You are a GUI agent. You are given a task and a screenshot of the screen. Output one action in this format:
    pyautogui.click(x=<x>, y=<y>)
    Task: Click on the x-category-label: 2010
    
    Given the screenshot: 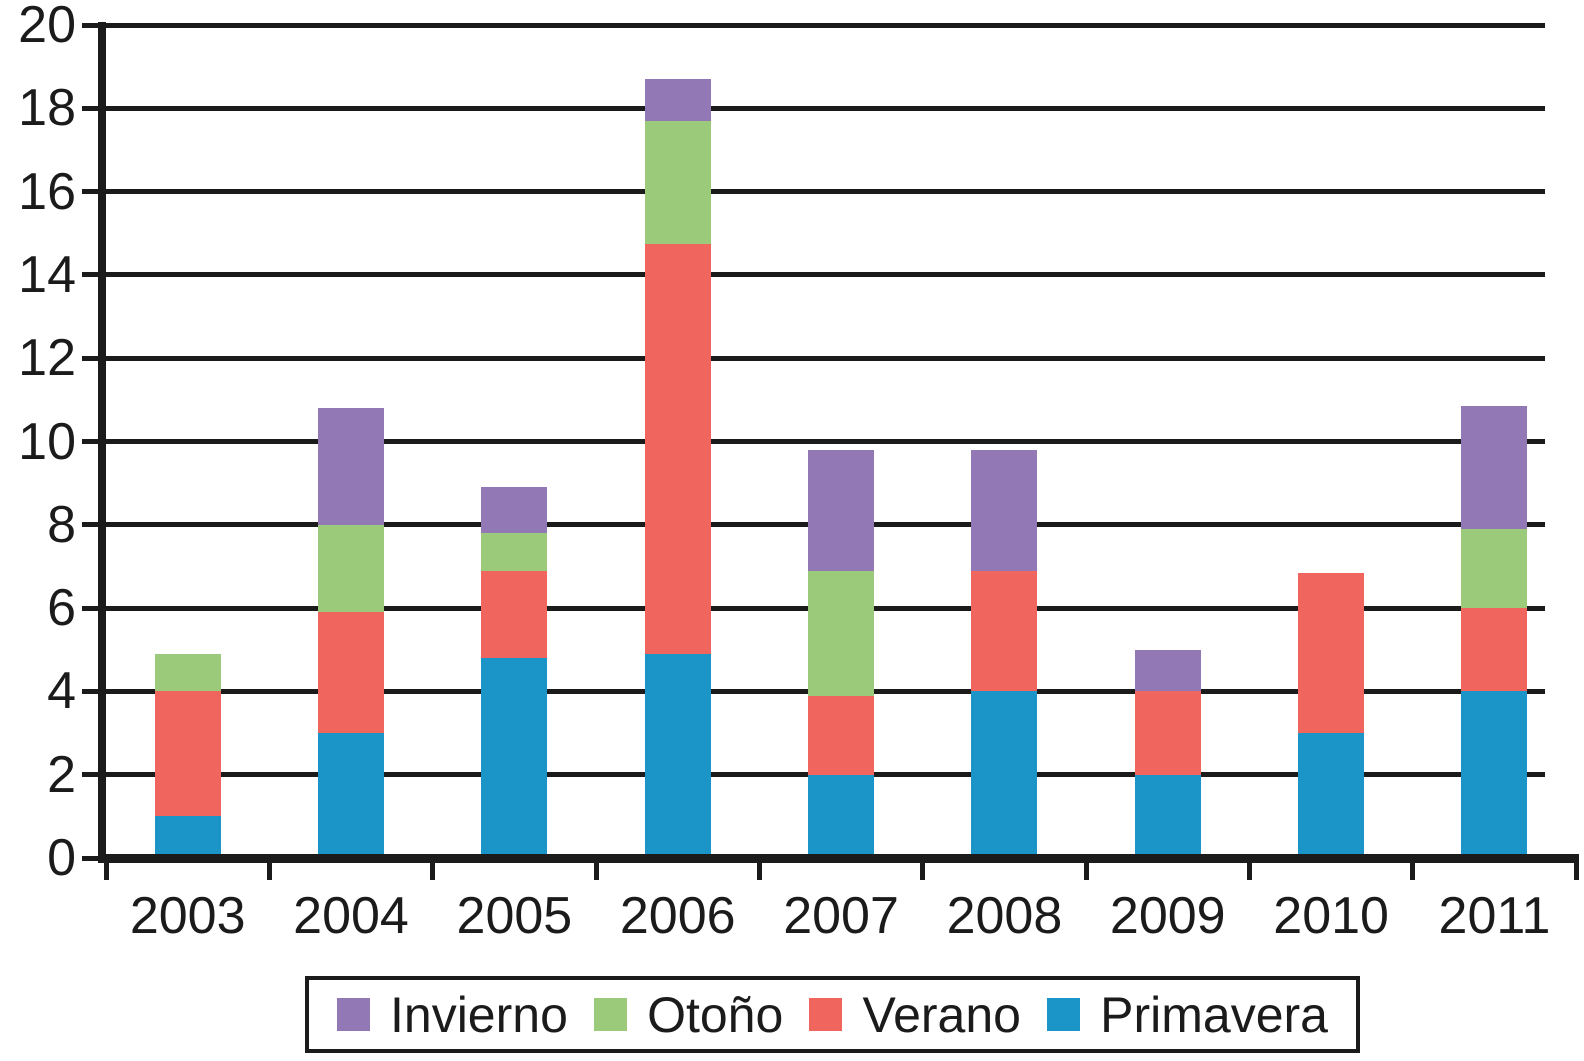 What is the action you would take?
    pyautogui.click(x=1331, y=916)
    